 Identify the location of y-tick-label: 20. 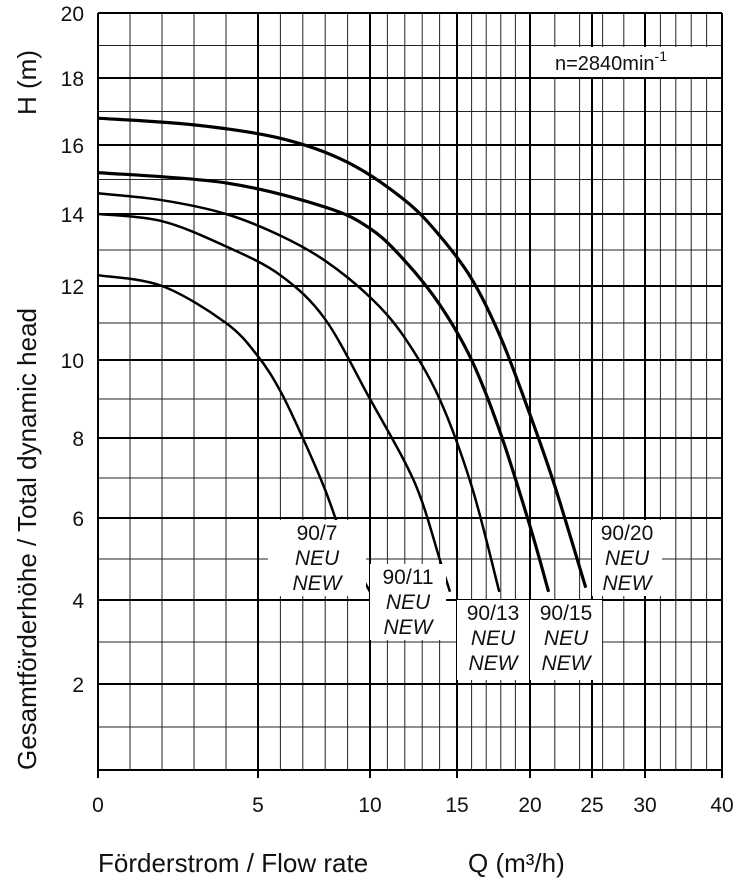
(72, 14).